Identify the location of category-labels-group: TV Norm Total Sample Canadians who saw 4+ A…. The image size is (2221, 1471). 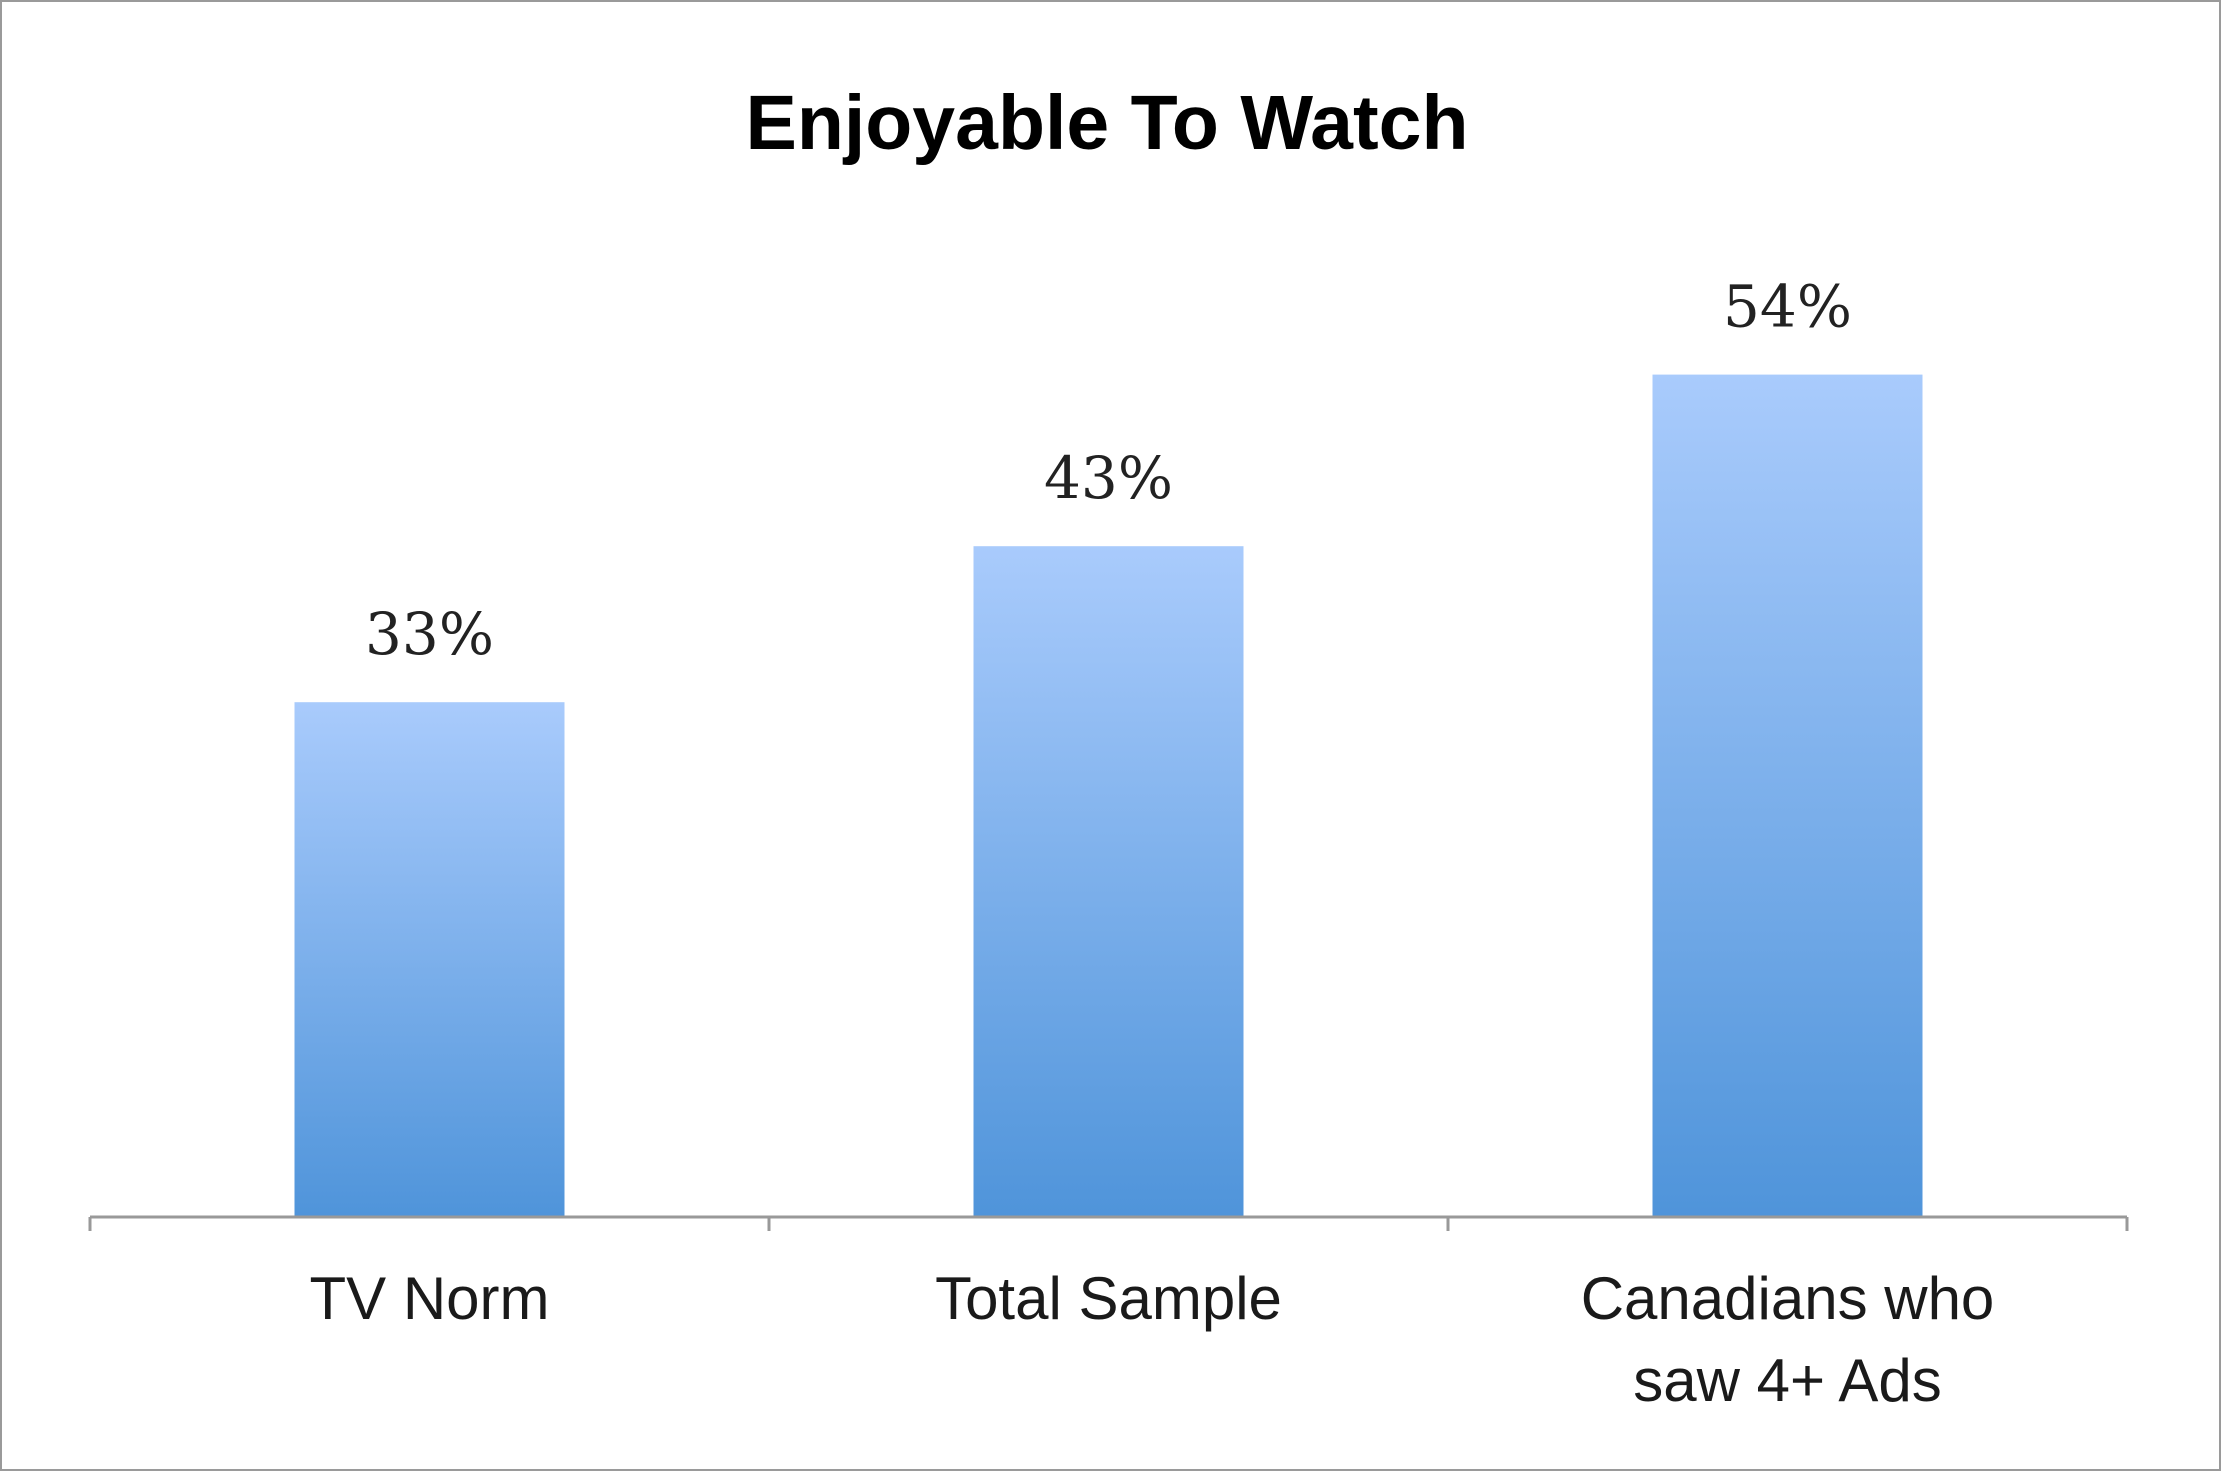
(1152, 1339).